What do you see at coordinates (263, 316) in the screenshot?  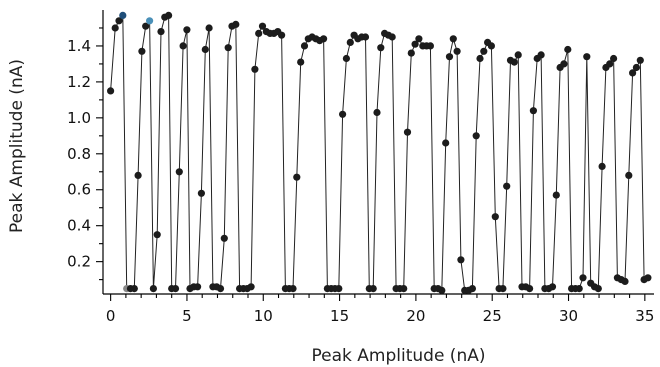 I see `x-tick-label: 10` at bounding box center [263, 316].